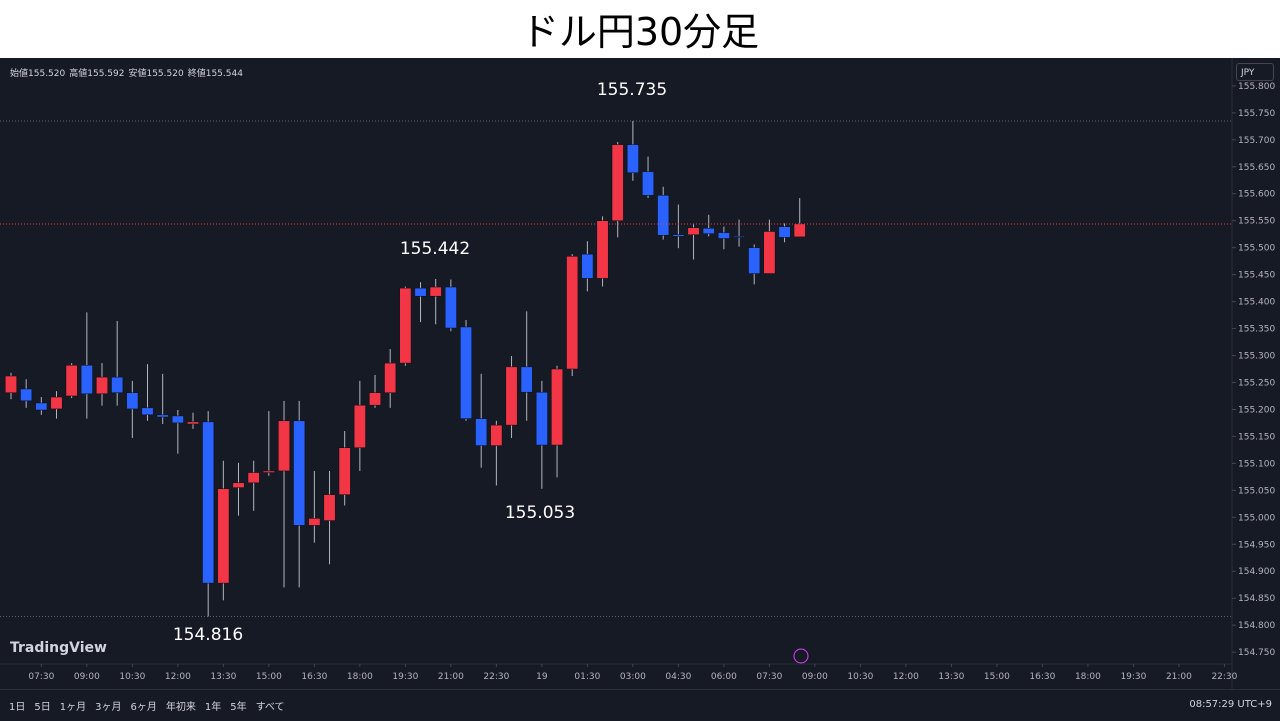  I want to click on range-button: 年初来, so click(180, 707).